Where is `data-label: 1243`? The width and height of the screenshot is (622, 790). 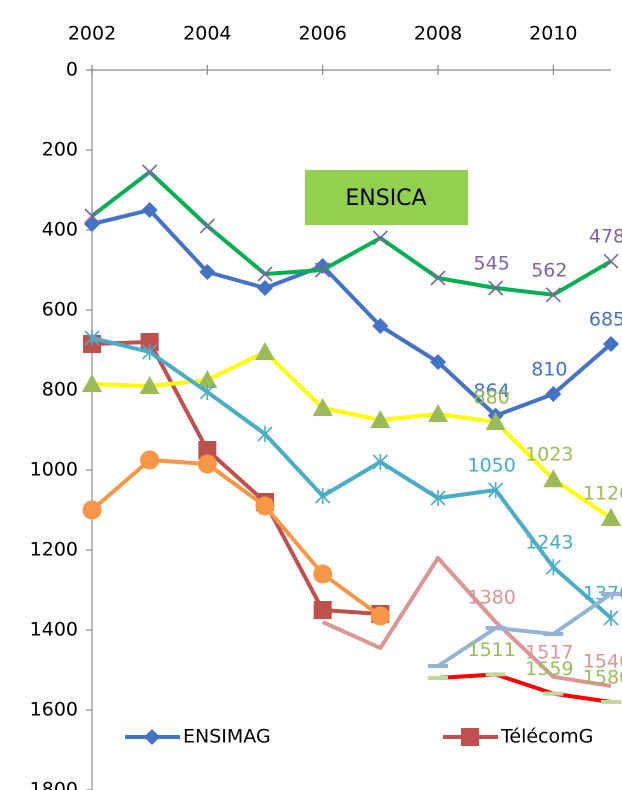 data-label: 1243 is located at coordinates (549, 543).